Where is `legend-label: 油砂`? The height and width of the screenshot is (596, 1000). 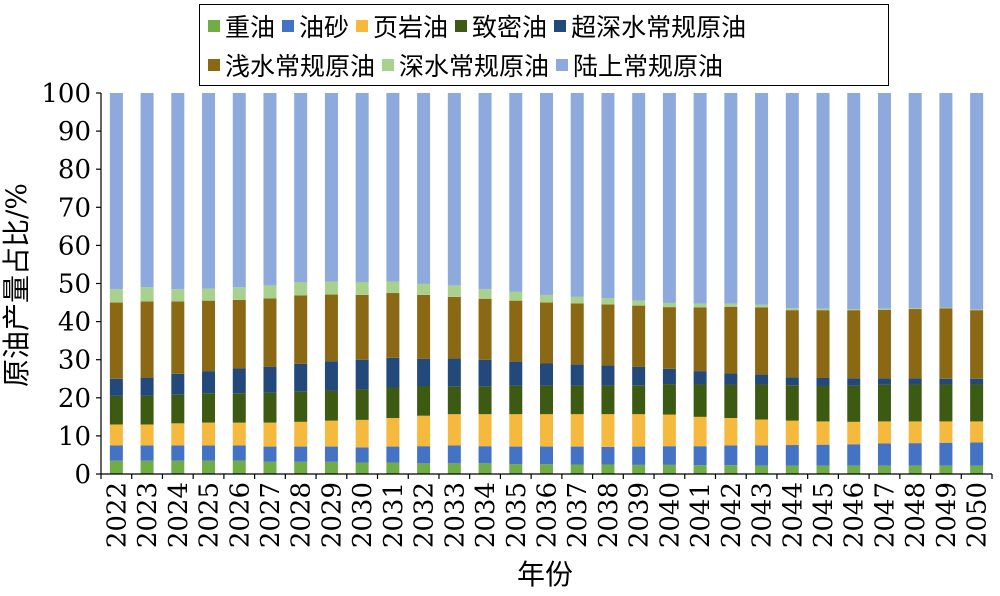
legend-label: 油砂 is located at coordinates (324, 27).